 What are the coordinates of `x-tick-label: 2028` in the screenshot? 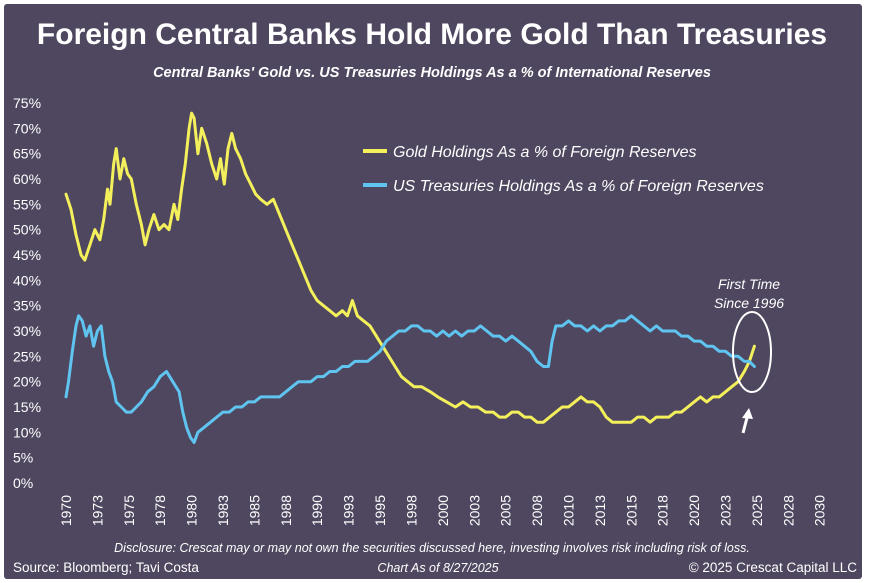 It's located at (788, 510).